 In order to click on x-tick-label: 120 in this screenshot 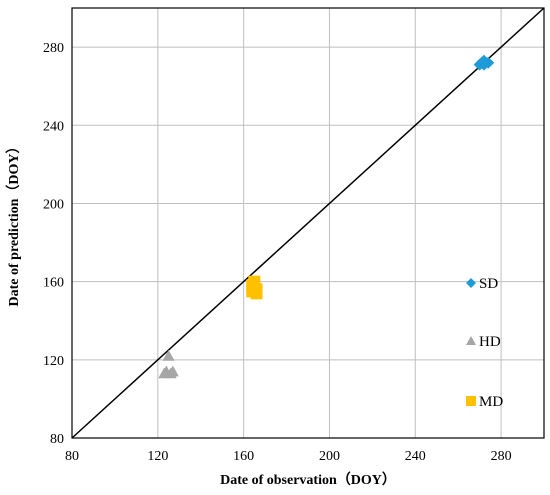, I will do `click(157, 456)`.